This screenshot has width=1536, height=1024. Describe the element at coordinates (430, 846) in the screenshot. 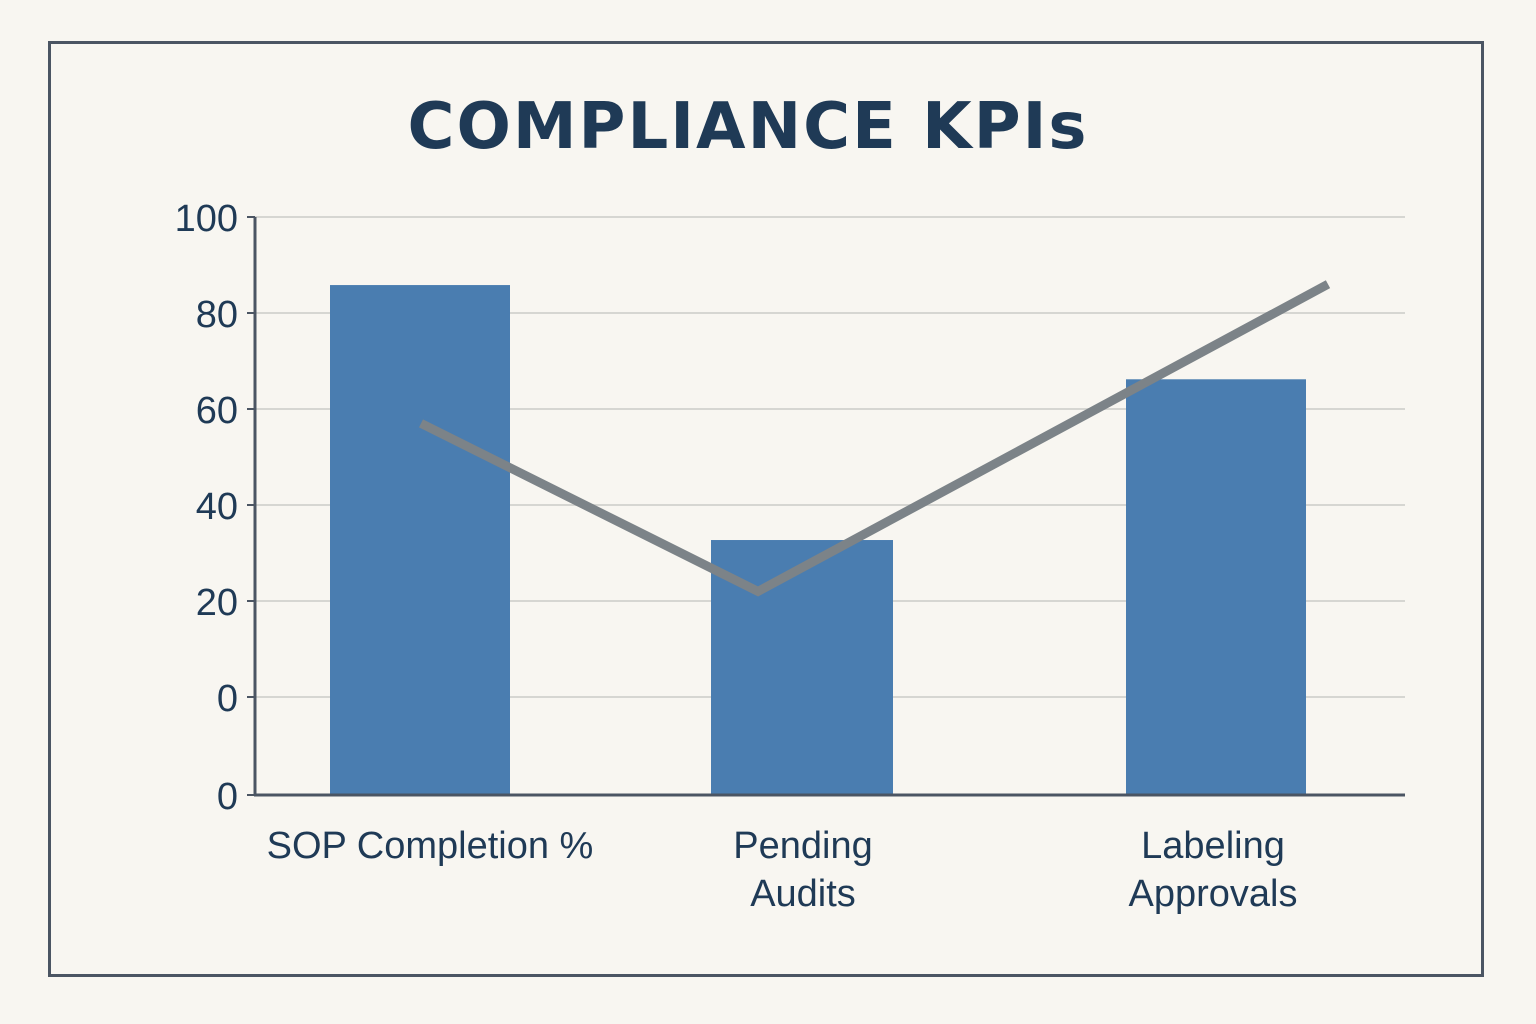

I see `x-category-label: SOP Completion %` at that location.